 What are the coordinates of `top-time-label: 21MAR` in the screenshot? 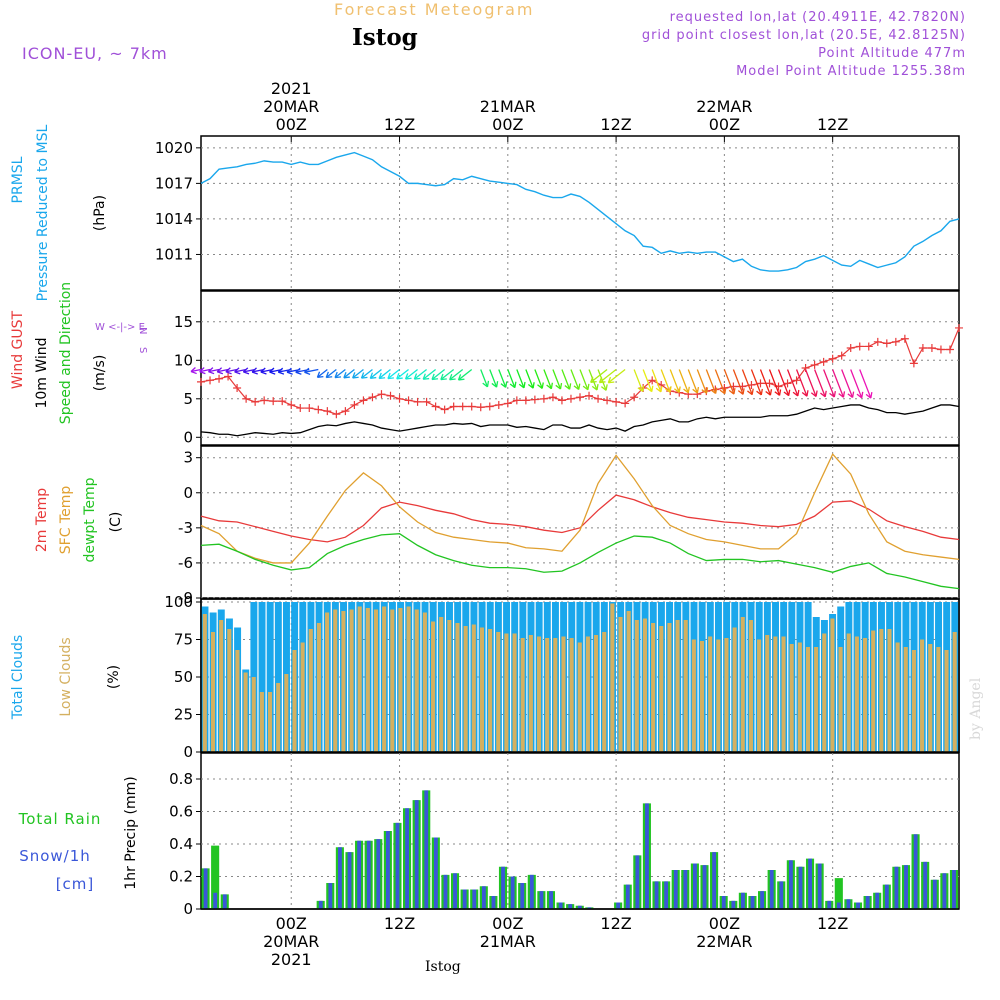 It's located at (508, 106).